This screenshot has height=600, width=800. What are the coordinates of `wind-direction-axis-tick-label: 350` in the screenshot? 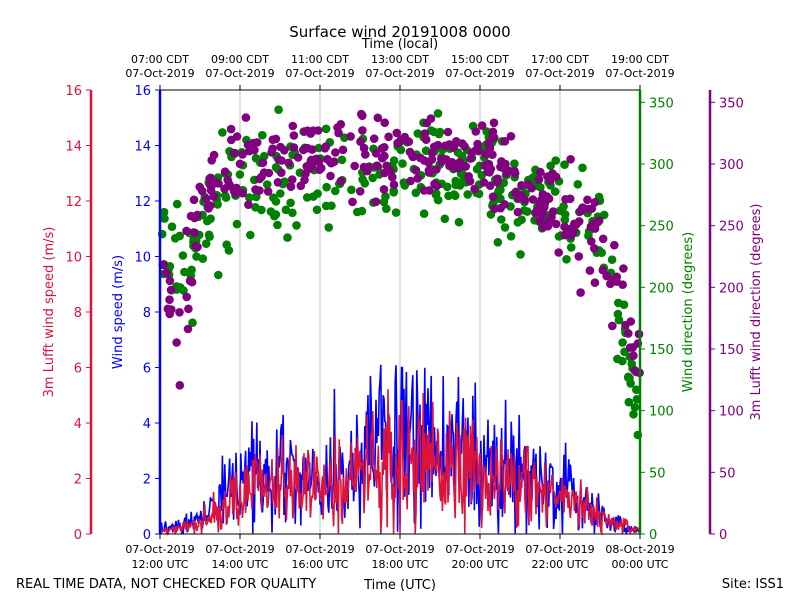 It's located at (661, 103).